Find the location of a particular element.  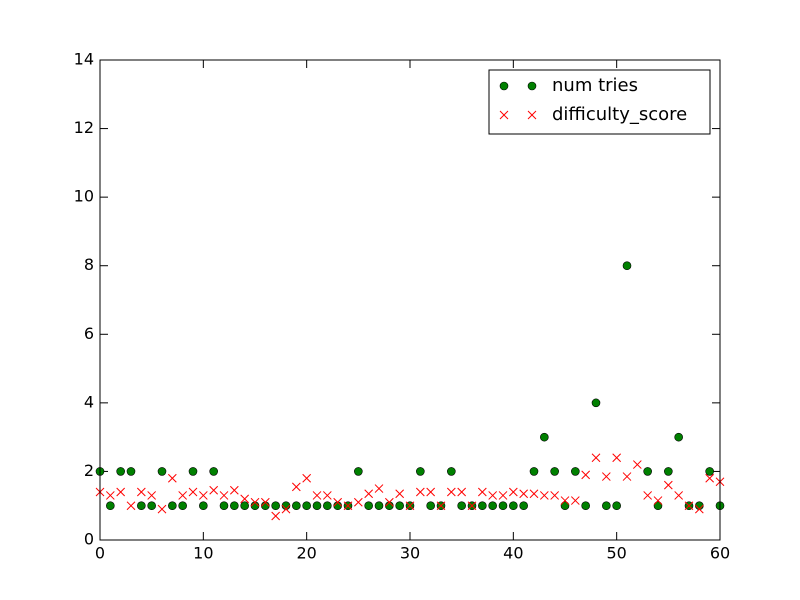

x-tick-label: 50 is located at coordinates (616, 553).